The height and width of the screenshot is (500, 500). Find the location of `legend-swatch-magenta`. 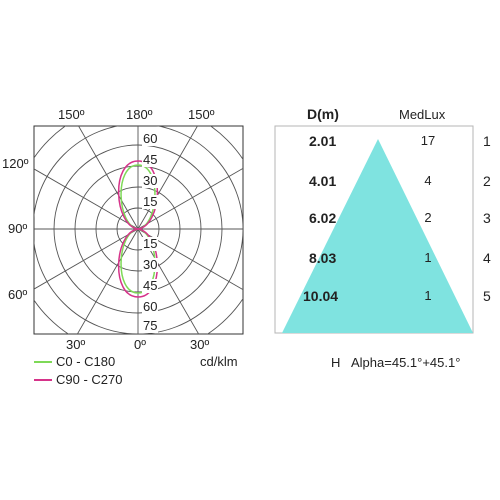

legend-swatch-magenta is located at coordinates (43, 380).